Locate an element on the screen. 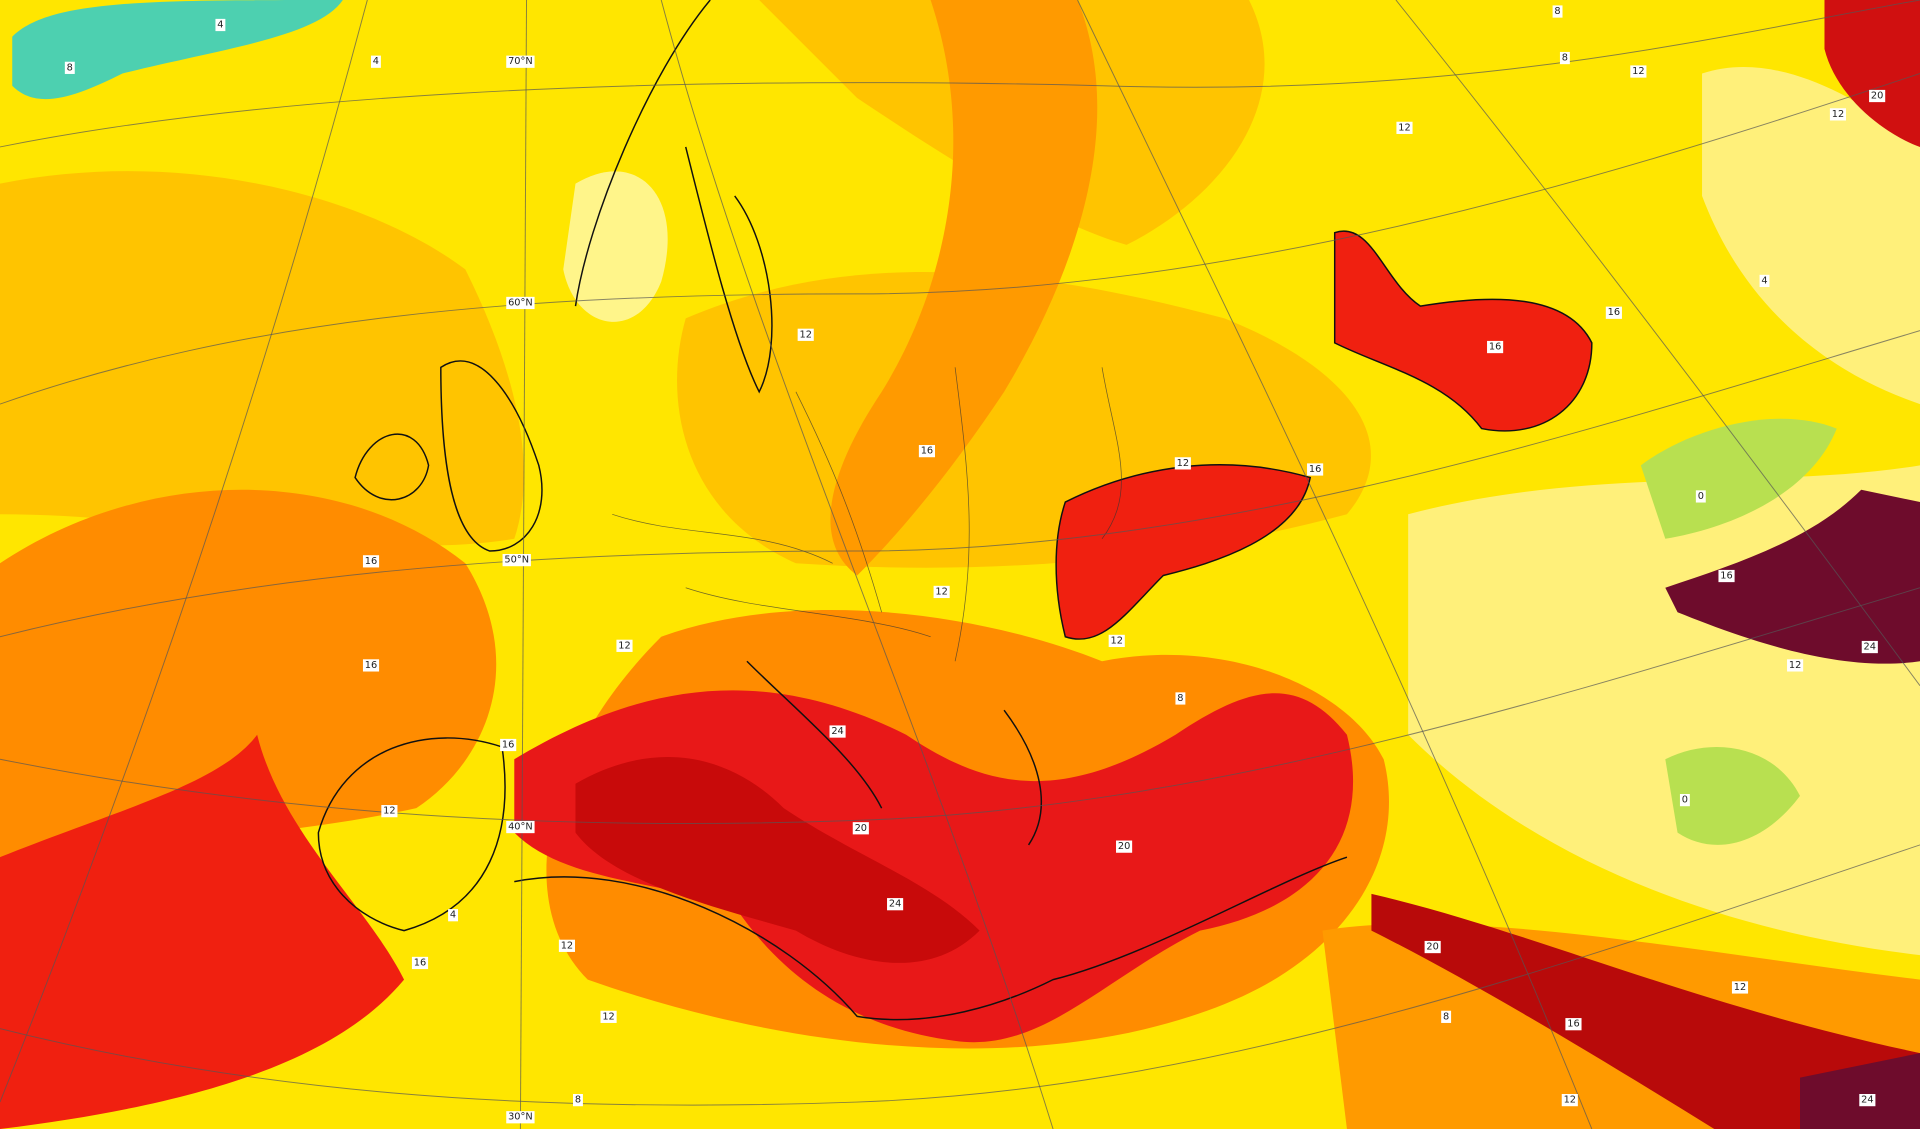  latitude-label: 40°N is located at coordinates (520, 827).